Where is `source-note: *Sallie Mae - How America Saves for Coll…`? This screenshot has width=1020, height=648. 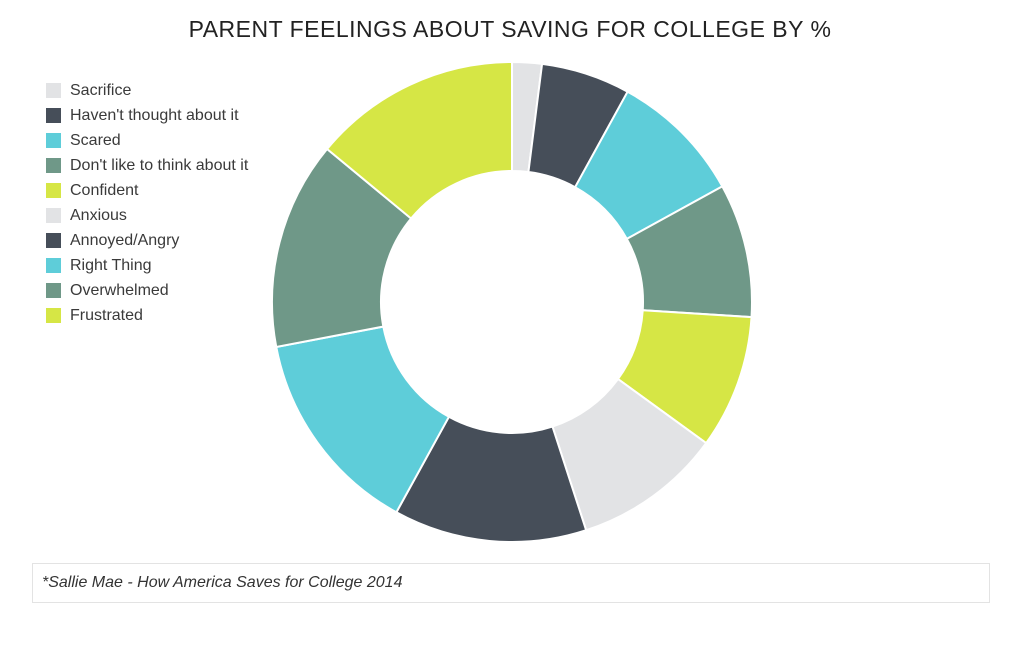 source-note: *Sallie Mae - How America Saves for Coll… is located at coordinates (511, 583).